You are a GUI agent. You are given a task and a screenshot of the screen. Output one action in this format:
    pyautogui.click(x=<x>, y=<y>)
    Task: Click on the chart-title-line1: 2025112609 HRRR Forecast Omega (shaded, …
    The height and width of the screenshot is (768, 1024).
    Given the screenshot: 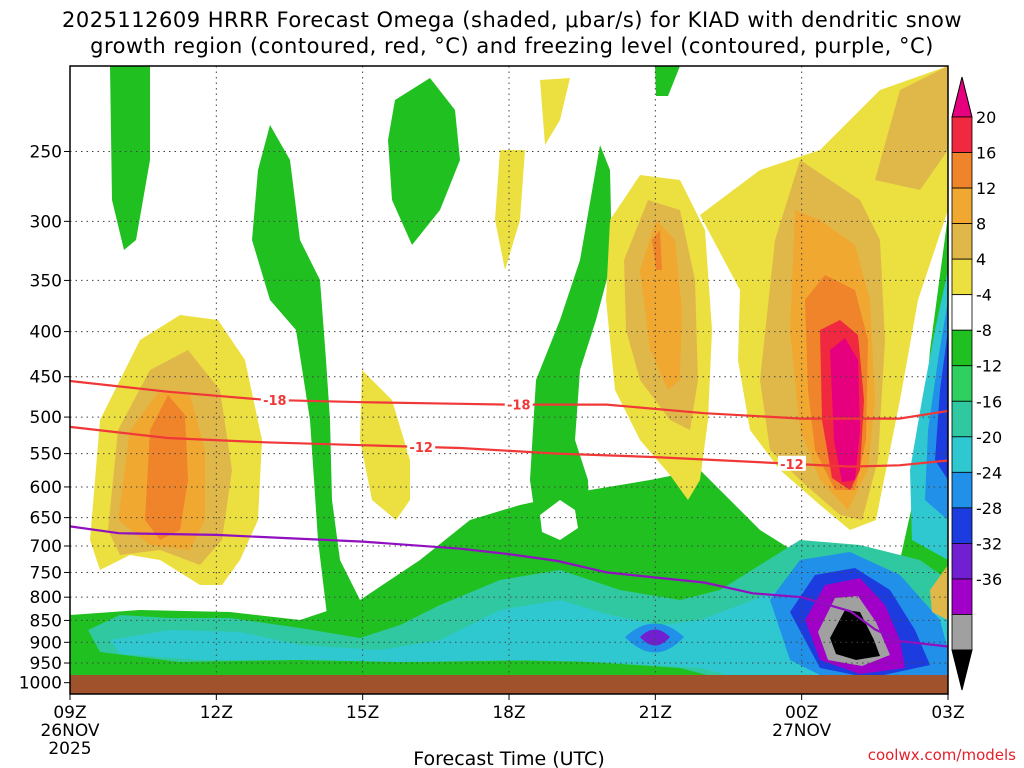 What is the action you would take?
    pyautogui.click(x=512, y=20)
    